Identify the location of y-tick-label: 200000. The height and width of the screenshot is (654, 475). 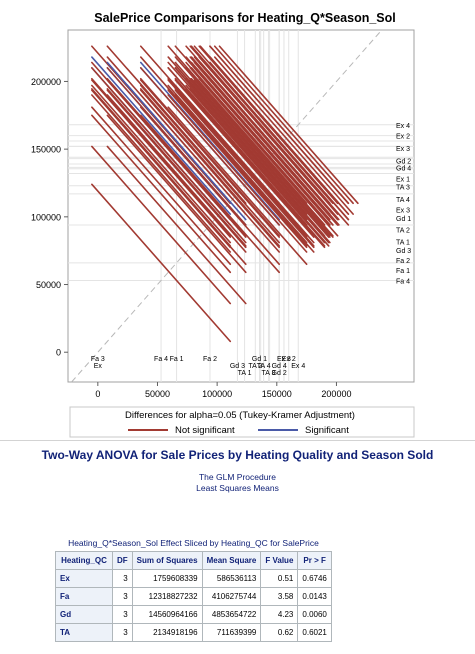
(46, 82).